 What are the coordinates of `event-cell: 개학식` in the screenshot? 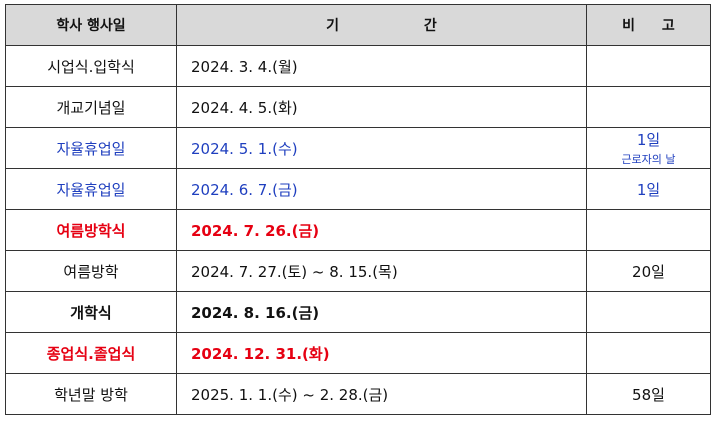 It's located at (91, 312).